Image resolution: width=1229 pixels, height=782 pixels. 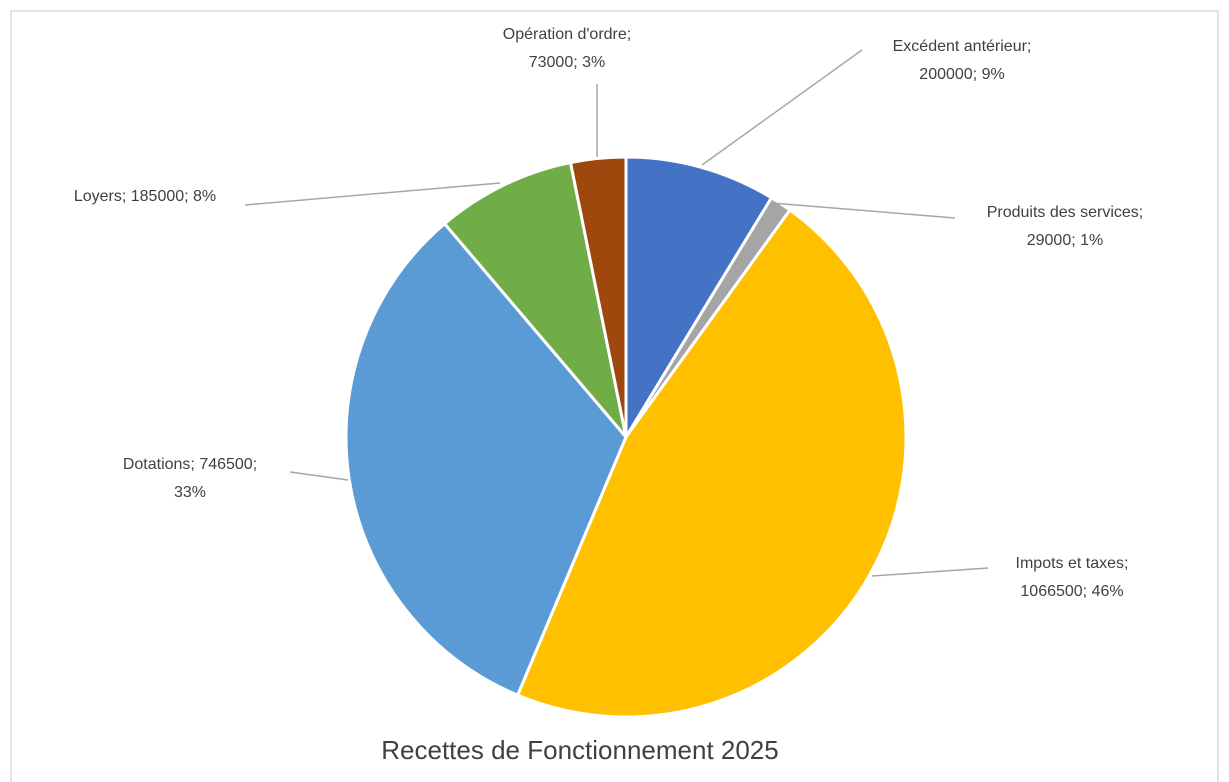 What do you see at coordinates (145, 196) in the screenshot?
I see `data-label: Loyers; 185000; 8%` at bounding box center [145, 196].